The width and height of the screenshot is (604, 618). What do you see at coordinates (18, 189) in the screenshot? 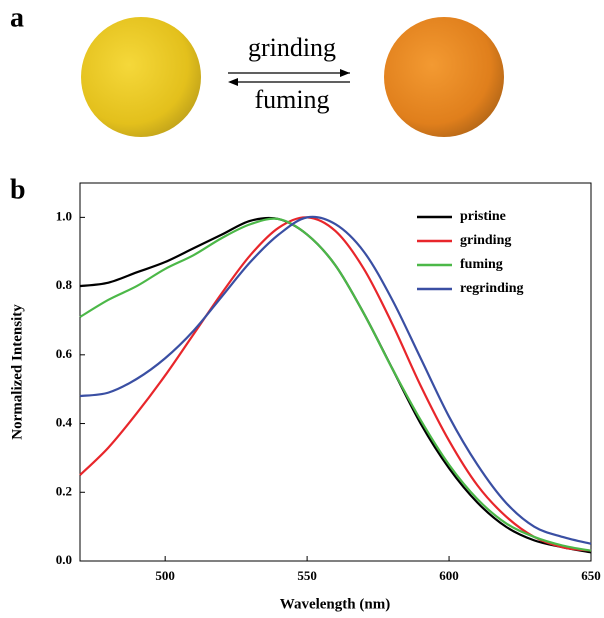
I see `panel-label: b` at bounding box center [18, 189].